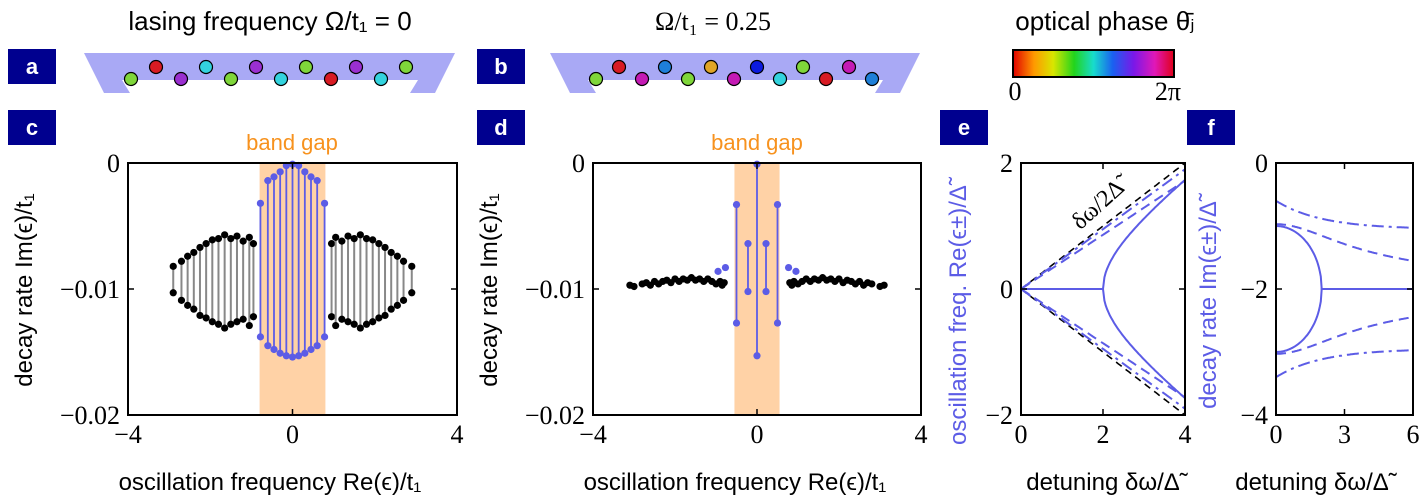  I want to click on dashdot-branch-upper, so click(1103, 229).